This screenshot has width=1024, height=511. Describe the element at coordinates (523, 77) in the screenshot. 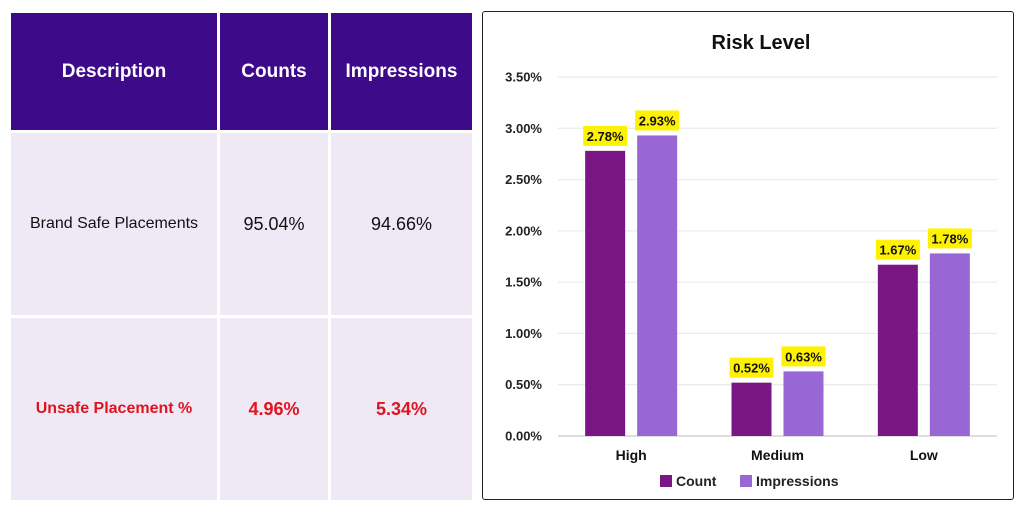

I see `y-tick-label: 3.50%` at that location.